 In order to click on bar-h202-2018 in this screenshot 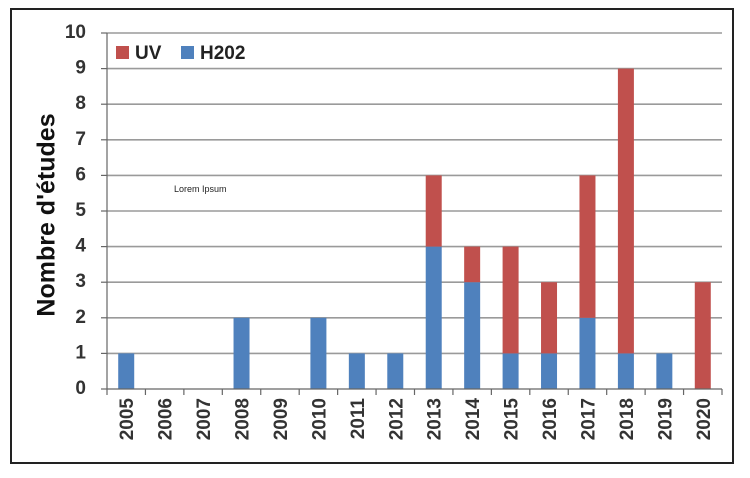, I will do `click(625, 371)`.